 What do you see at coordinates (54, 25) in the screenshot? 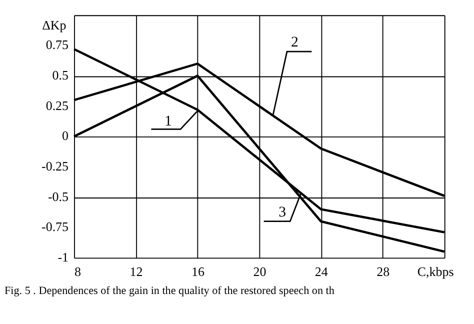
I see `y-axis-title: ΔKp` at bounding box center [54, 25].